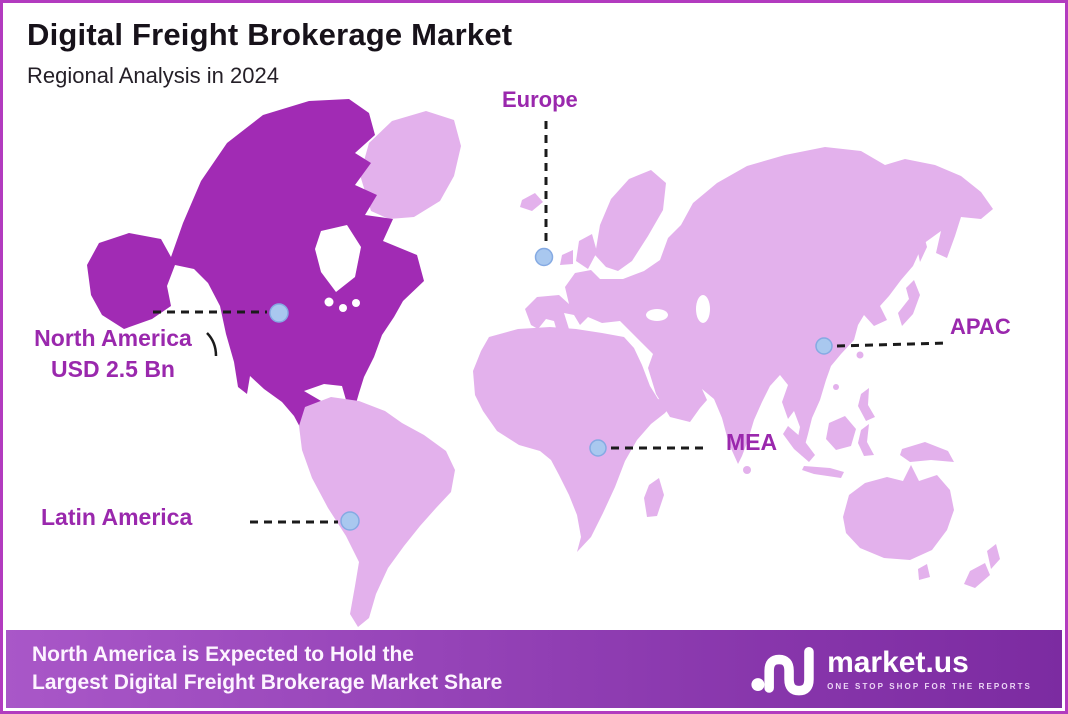 The image size is (1068, 714). What do you see at coordinates (113, 354) in the screenshot?
I see `region-label-north-america: North America USD 2.5 Bn` at bounding box center [113, 354].